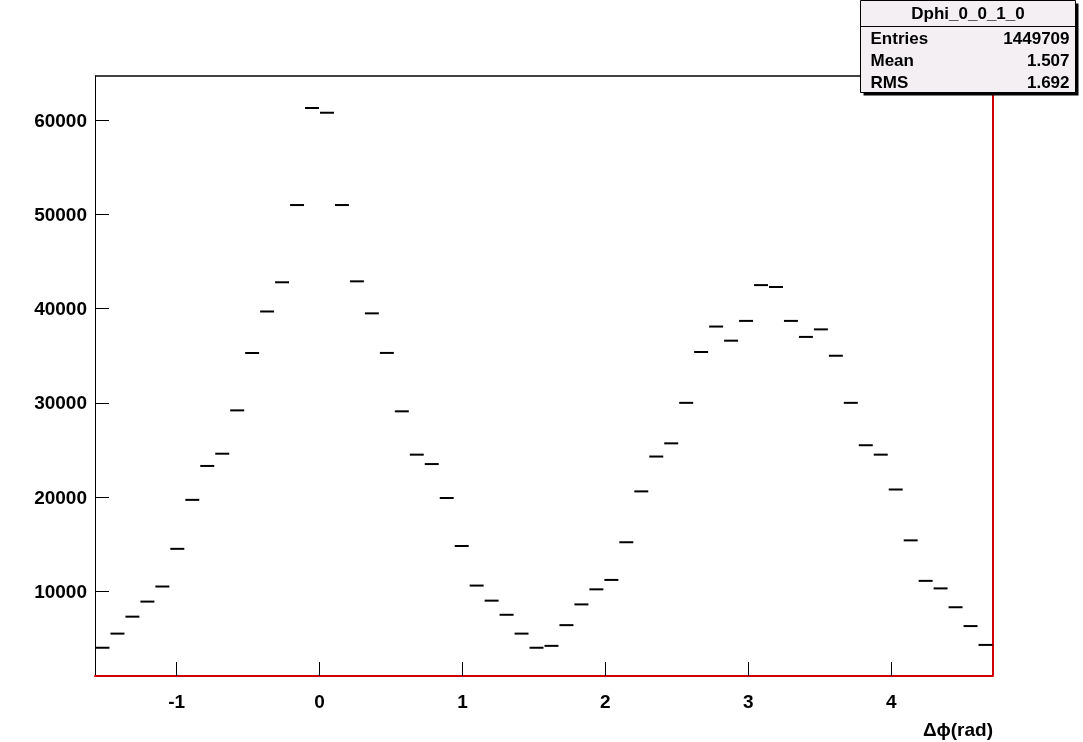  Describe the element at coordinates (748, 701) in the screenshot. I see `x-tick-label: 3` at that location.